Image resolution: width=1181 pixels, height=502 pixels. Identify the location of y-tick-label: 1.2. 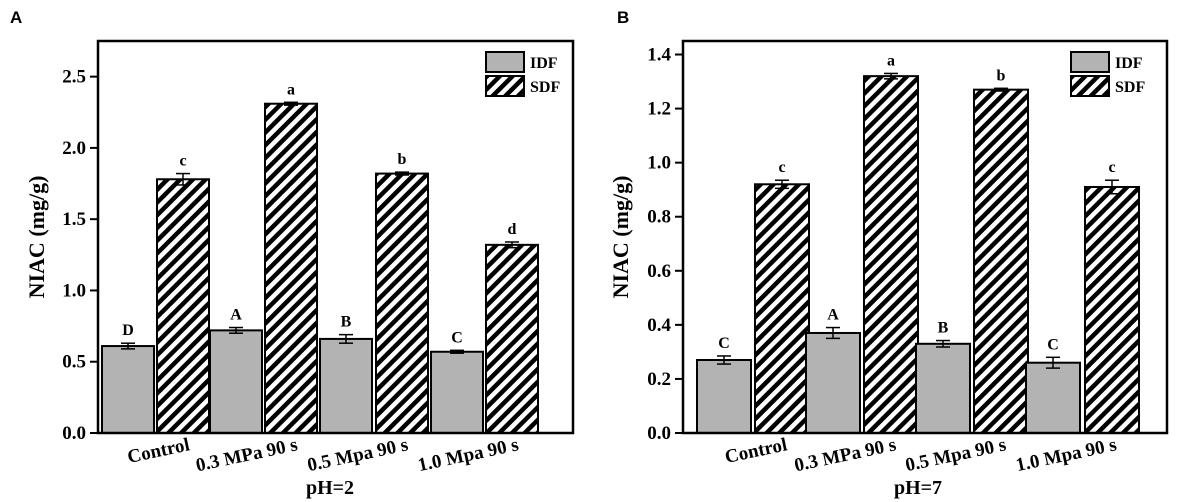
(659, 109).